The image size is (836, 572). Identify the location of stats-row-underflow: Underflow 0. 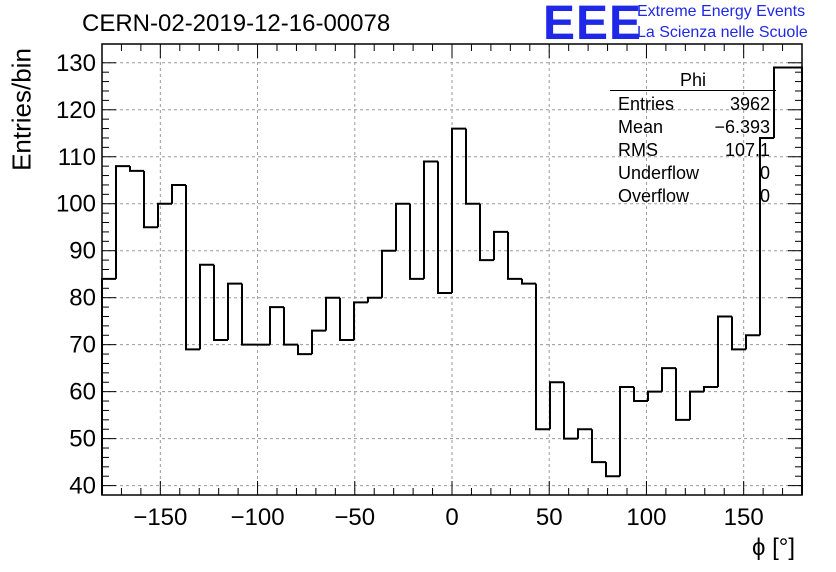
(693, 173).